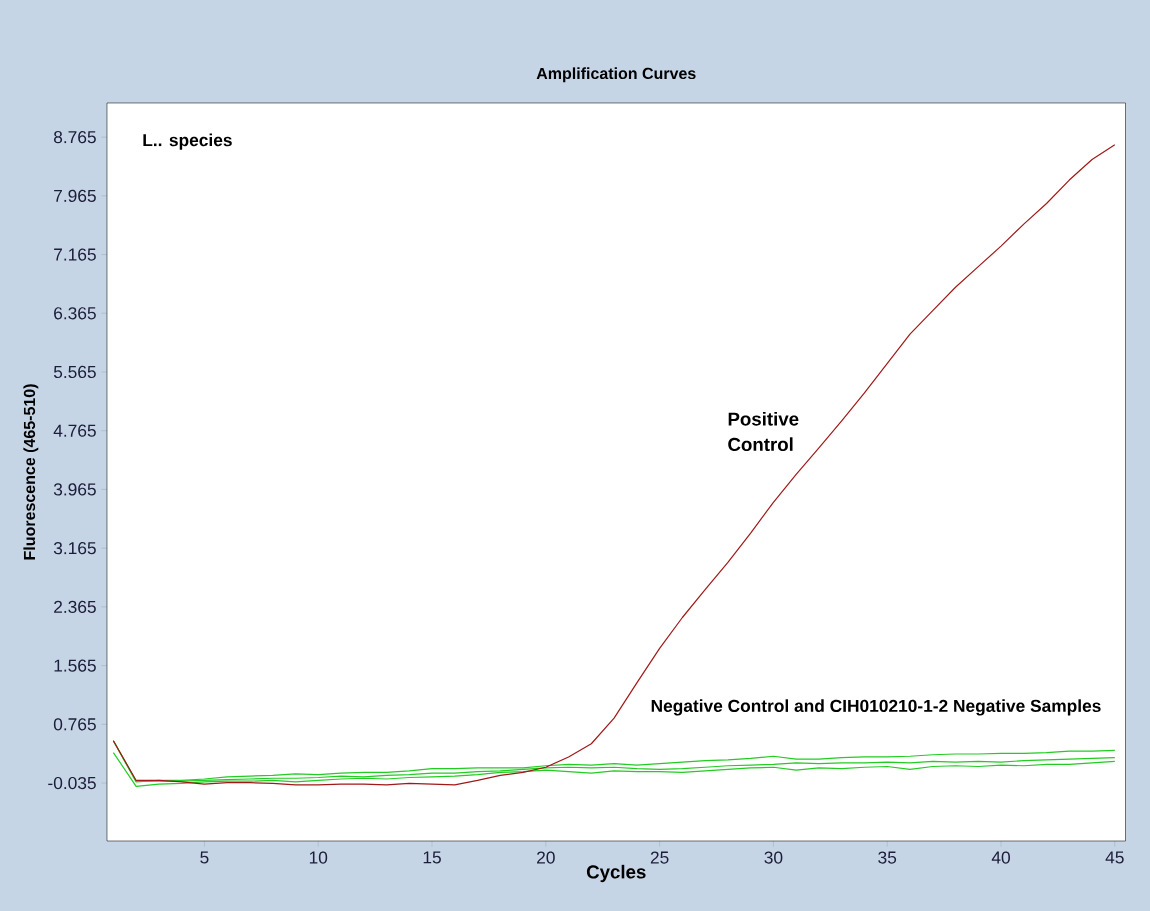 The width and height of the screenshot is (1150, 911). I want to click on y-tick-label: -0.035, so click(72, 783).